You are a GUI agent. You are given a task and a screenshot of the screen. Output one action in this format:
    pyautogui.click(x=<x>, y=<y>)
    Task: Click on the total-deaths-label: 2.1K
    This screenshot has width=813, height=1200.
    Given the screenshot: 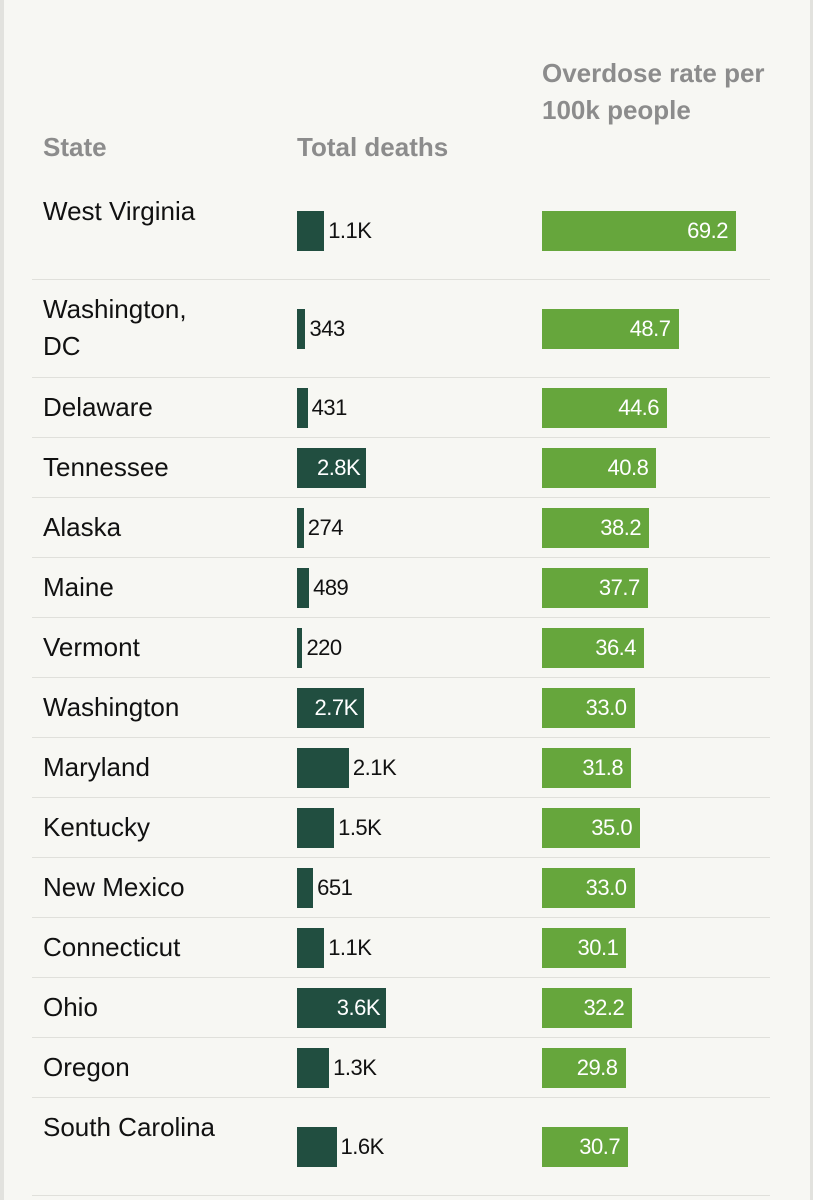 What is the action you would take?
    pyautogui.click(x=374, y=767)
    